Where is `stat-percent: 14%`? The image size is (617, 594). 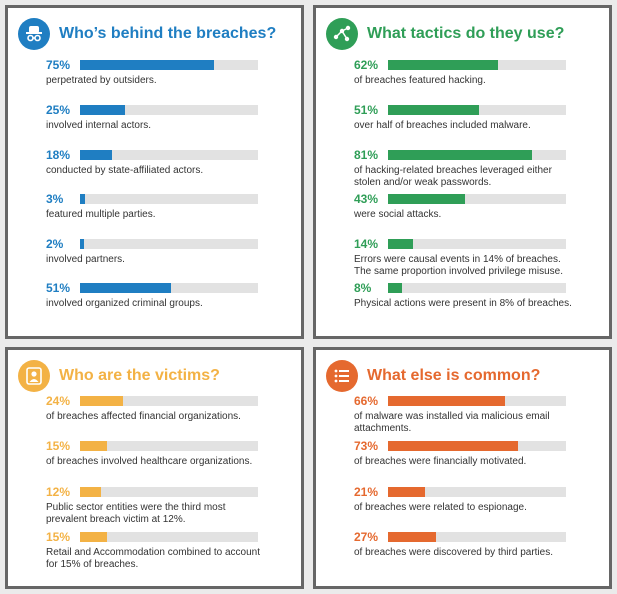 stat-percent: 14% is located at coordinates (366, 244).